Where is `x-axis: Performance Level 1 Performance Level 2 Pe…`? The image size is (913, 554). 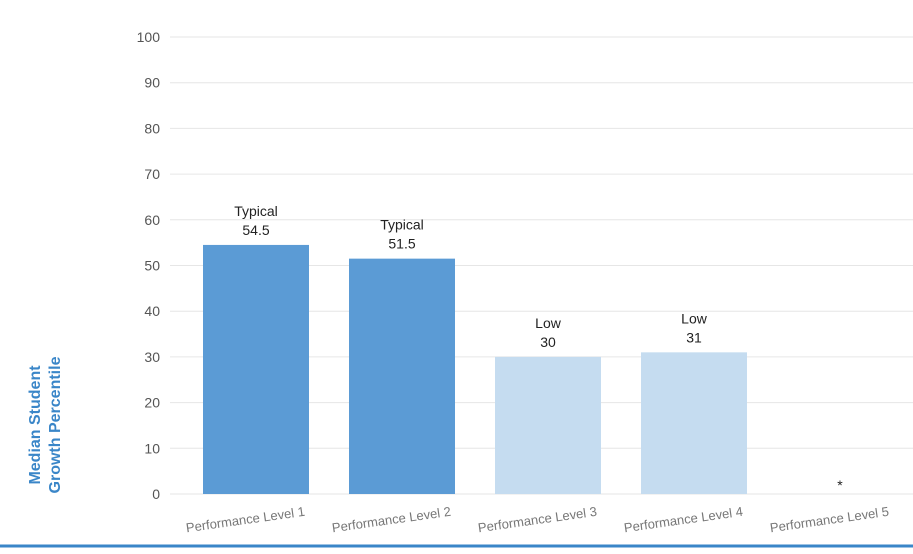
x-axis: Performance Level 1 Performance Level 2 Pe… is located at coordinates (537, 520).